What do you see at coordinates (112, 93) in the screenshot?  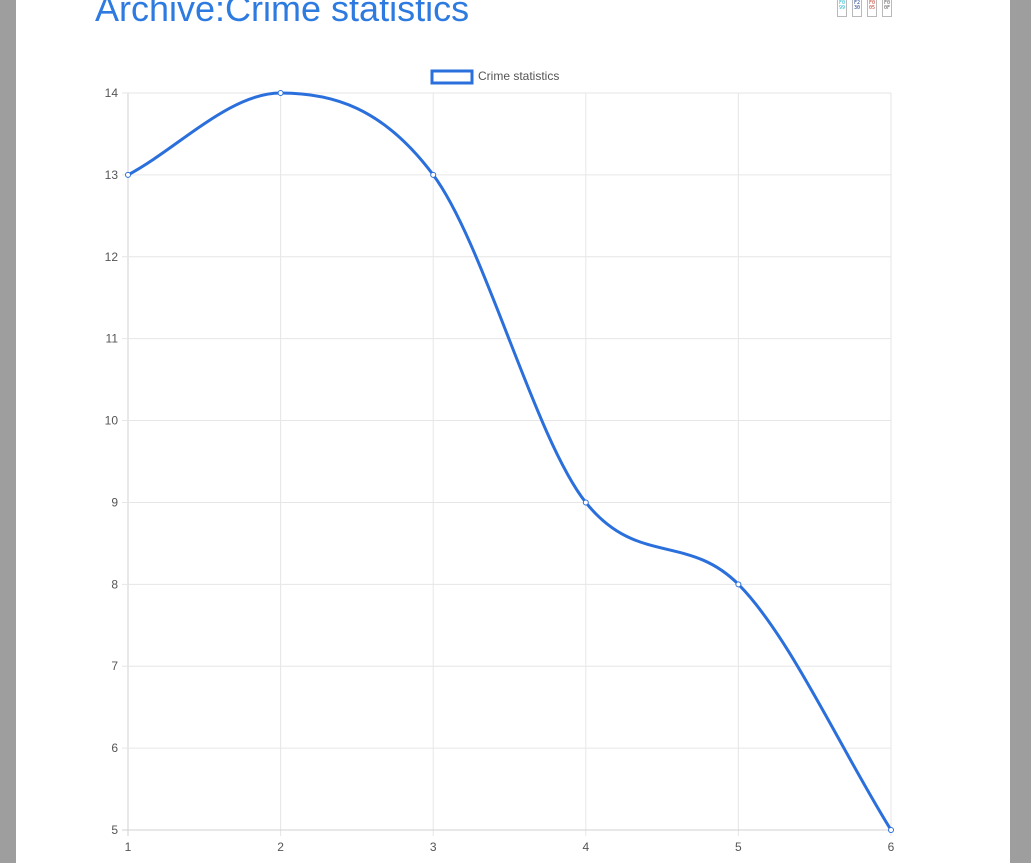 I see `y-tick-label: 14` at bounding box center [112, 93].